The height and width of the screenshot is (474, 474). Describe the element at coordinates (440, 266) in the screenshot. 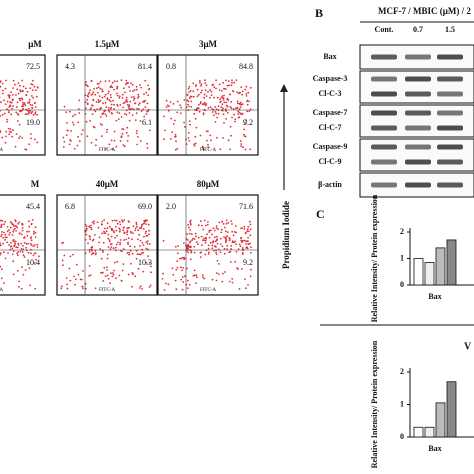

I see `bar` at that location.